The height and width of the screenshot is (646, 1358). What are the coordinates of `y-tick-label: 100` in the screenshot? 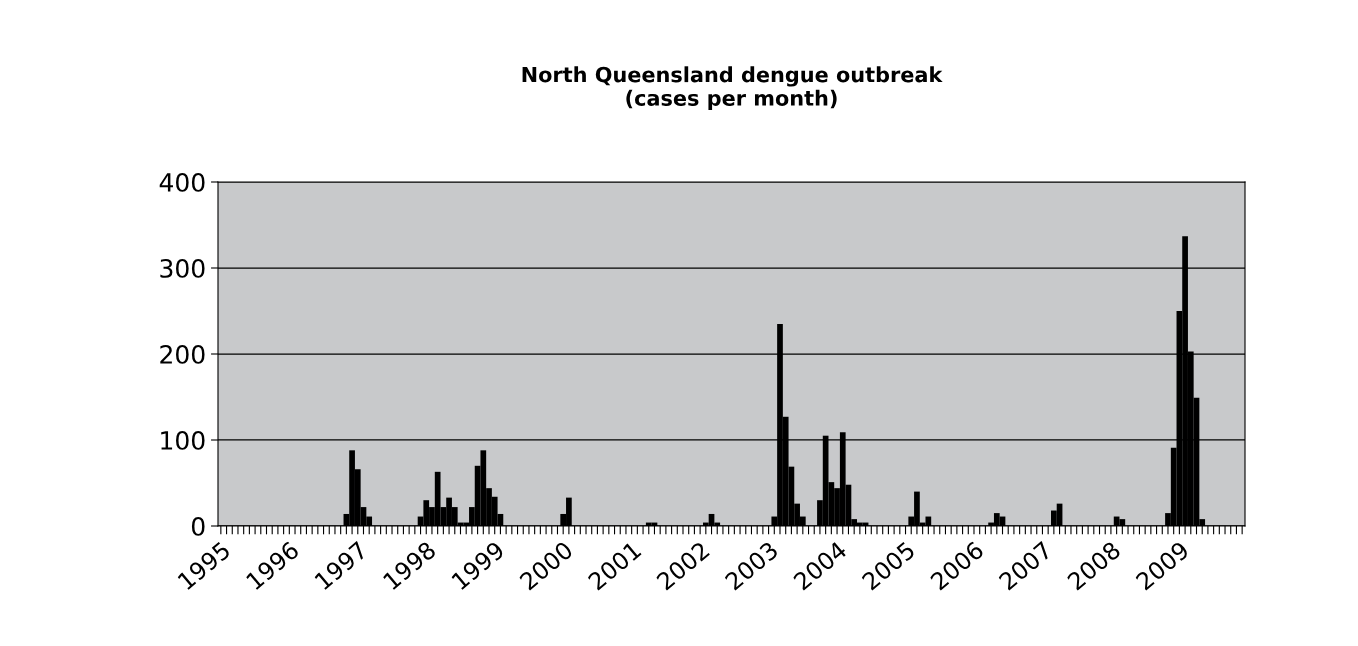 It's located at (183, 440).